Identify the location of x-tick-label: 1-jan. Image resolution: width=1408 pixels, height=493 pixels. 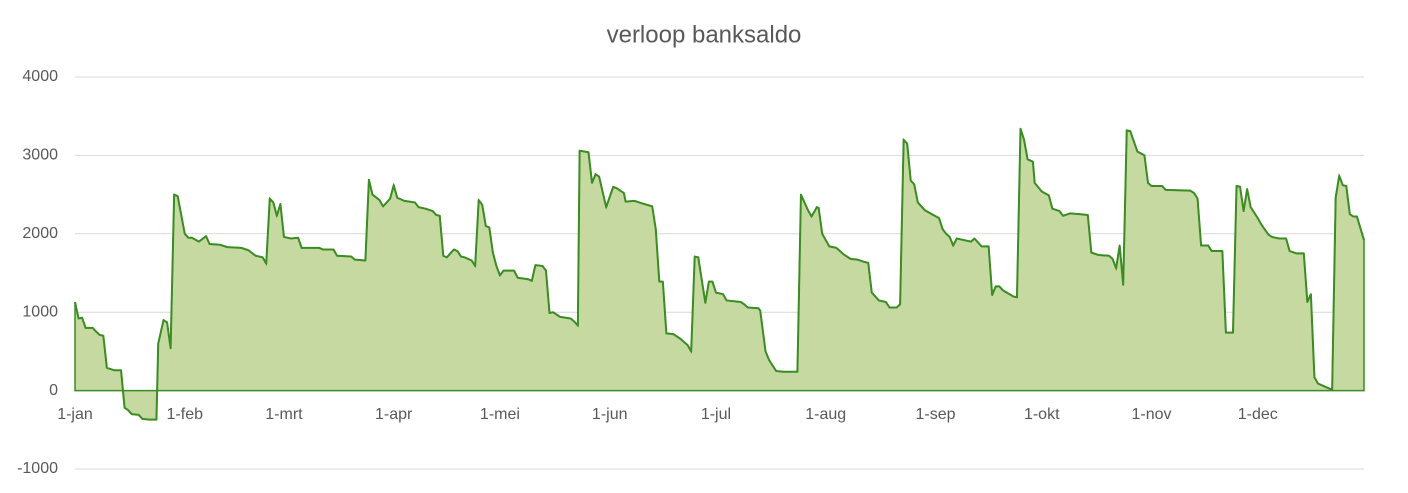
(75, 414).